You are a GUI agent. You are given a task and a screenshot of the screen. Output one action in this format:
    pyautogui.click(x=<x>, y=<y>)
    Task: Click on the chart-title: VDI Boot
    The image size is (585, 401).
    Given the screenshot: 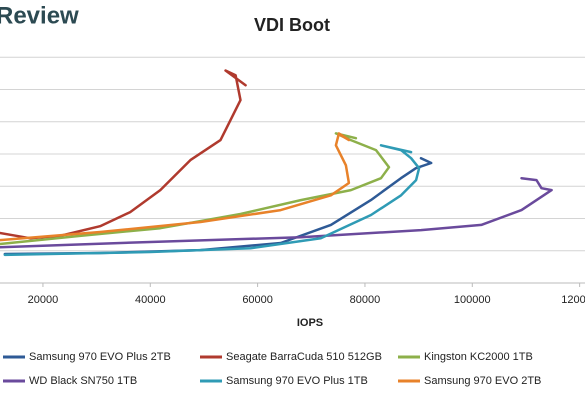 What is the action you would take?
    pyautogui.click(x=292, y=25)
    